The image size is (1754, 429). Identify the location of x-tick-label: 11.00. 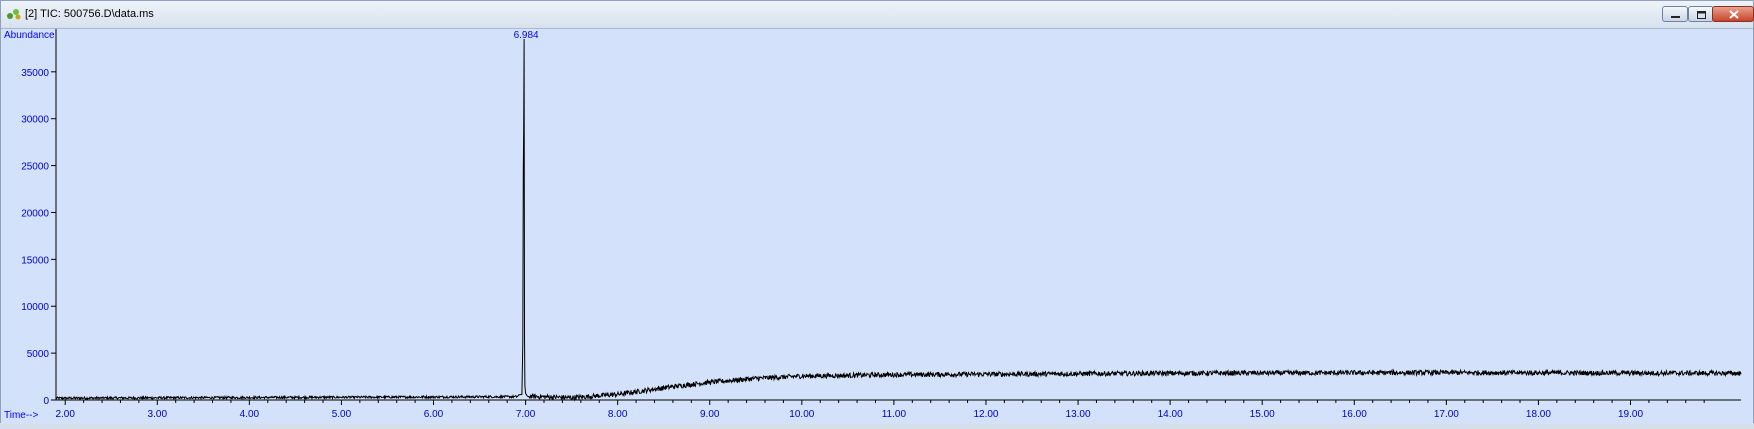
(894, 414).